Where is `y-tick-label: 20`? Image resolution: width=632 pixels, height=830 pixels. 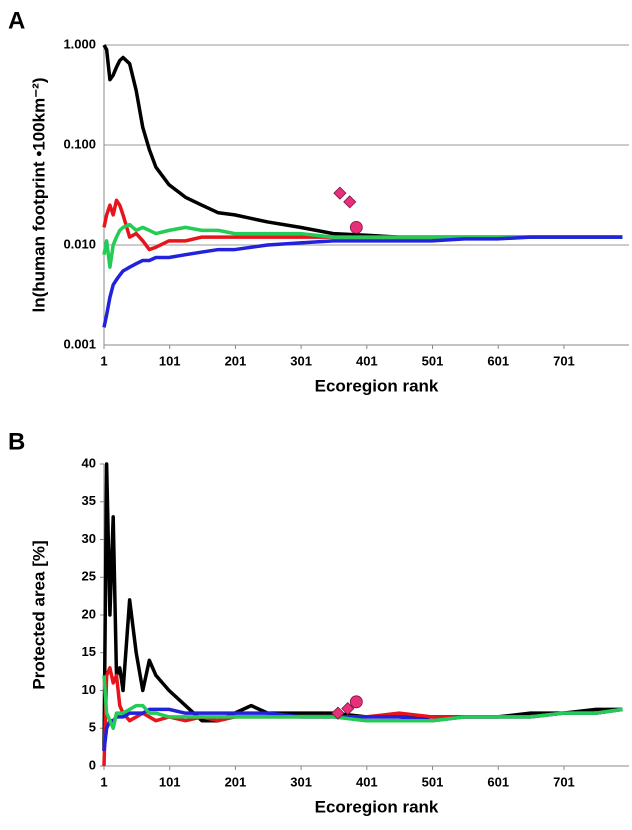
y-tick-label: 20 is located at coordinates (89, 613).